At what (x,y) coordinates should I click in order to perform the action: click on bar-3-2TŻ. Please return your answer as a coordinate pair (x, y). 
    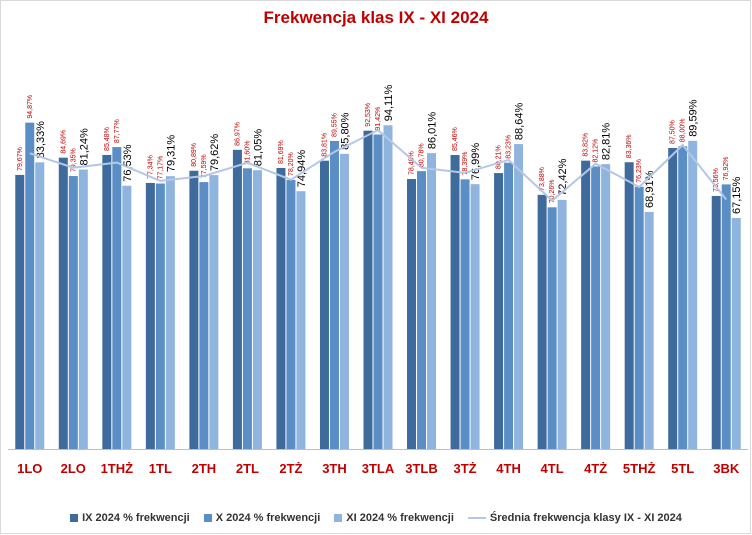
    Looking at the image, I should click on (301, 320).